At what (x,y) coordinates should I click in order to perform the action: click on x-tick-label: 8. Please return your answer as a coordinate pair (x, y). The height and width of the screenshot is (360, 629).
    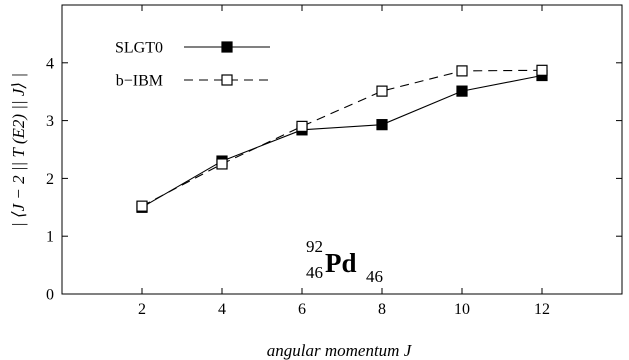
    Looking at the image, I should click on (382, 309).